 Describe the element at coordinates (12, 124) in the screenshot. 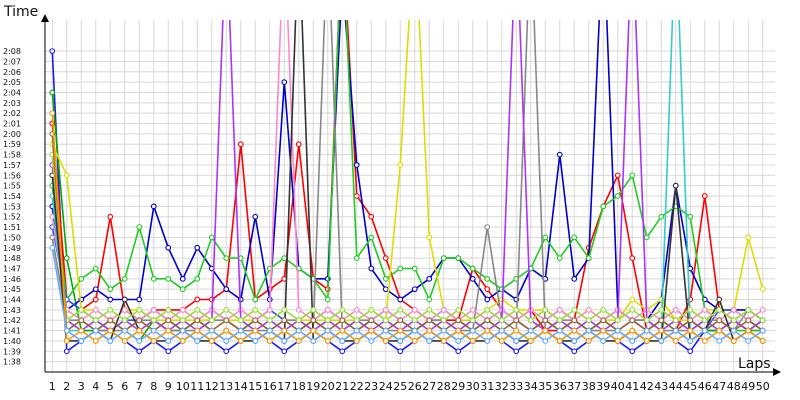

I see `y-tick-label: 2:01` at that location.